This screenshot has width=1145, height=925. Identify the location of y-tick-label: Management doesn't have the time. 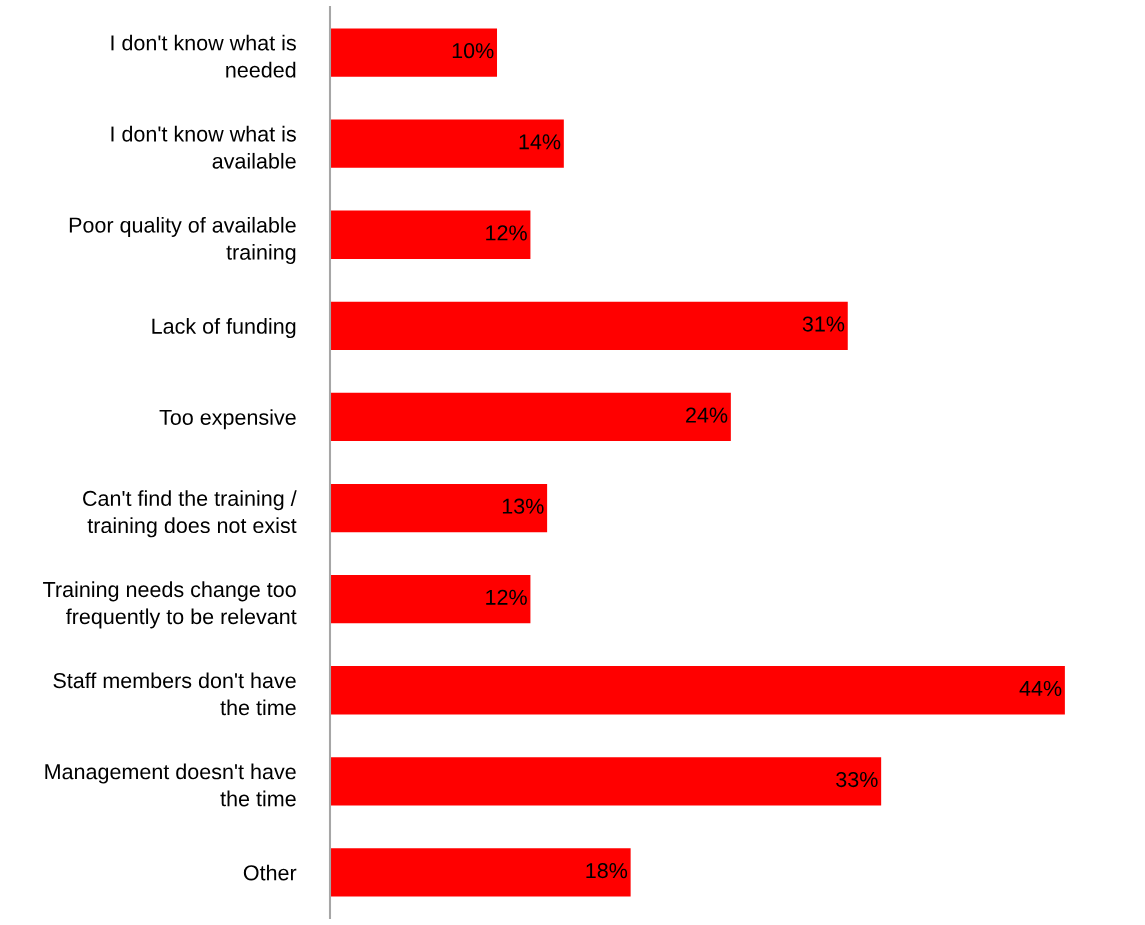
(170, 785).